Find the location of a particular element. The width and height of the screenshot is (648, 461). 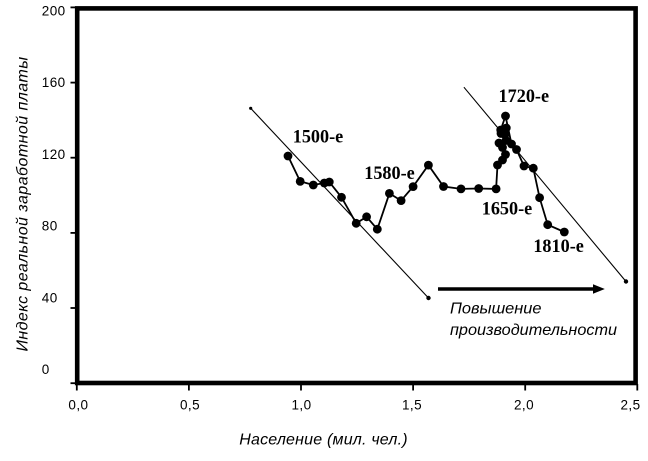

svg-text: 2,0 is located at coordinates (524, 404).